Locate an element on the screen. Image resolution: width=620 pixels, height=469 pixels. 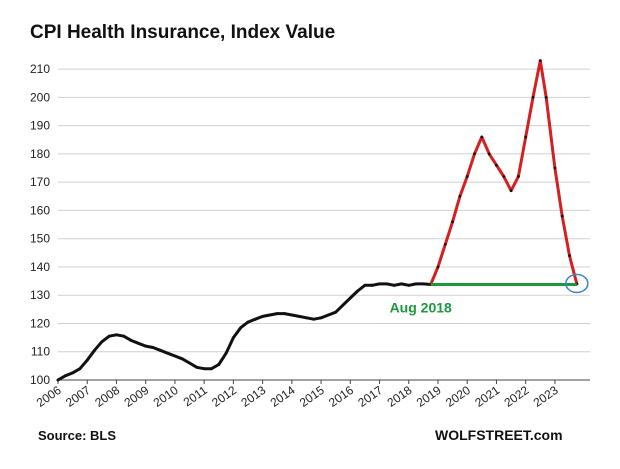
x-tick-label: 2010 is located at coordinates (166, 396).